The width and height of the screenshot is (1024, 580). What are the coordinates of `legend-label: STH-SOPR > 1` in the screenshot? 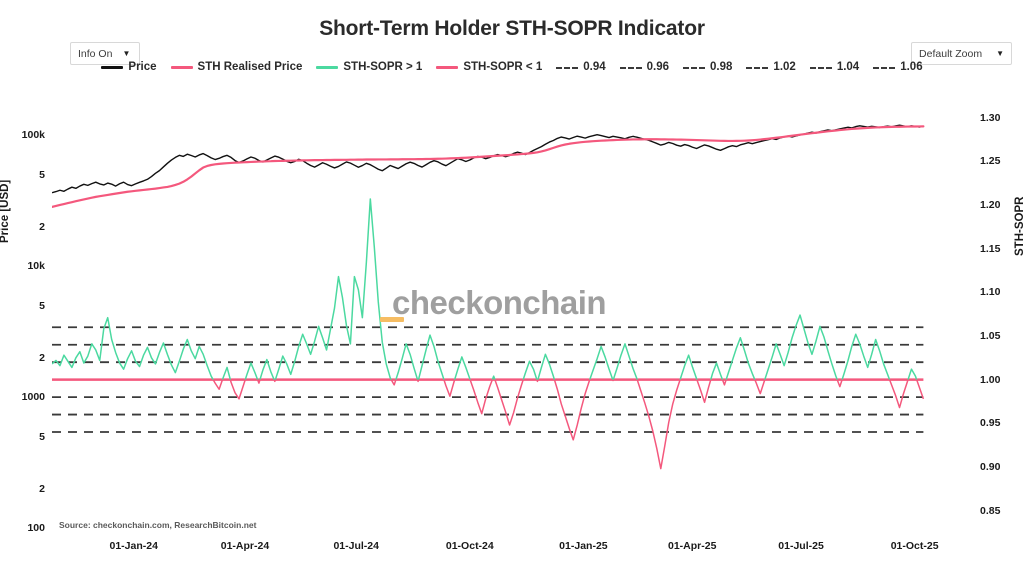 It's located at (383, 67).